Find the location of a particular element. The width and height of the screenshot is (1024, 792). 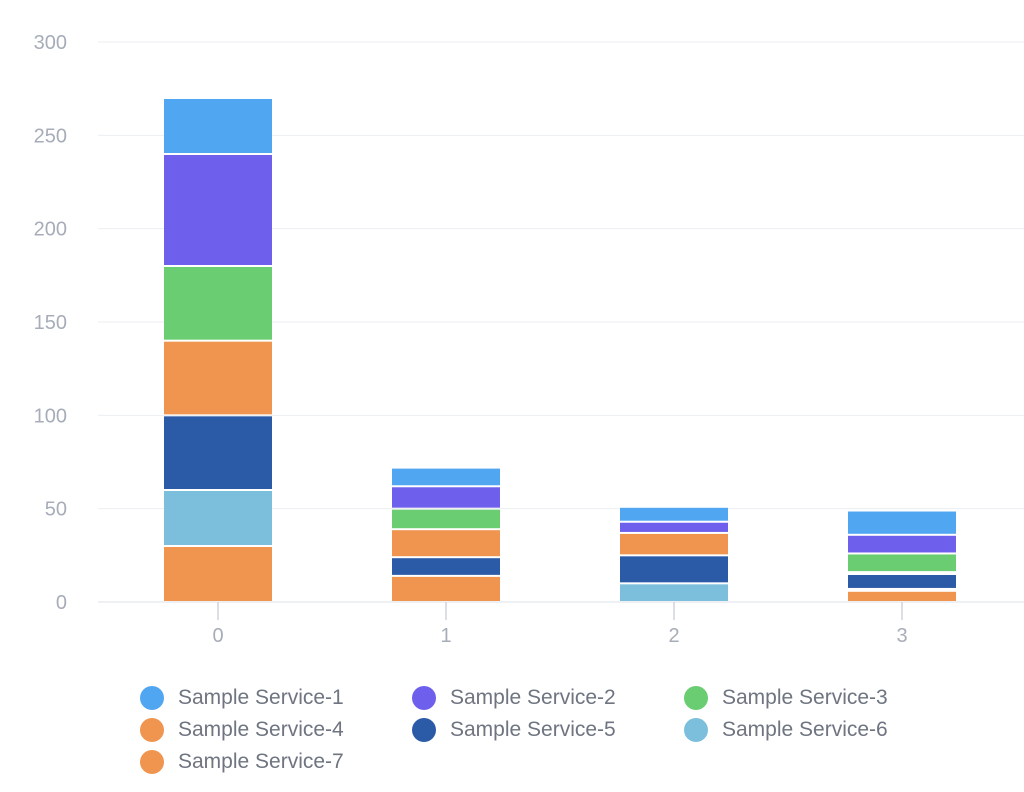

legend-label: Sample Service-3 is located at coordinates (805, 697).